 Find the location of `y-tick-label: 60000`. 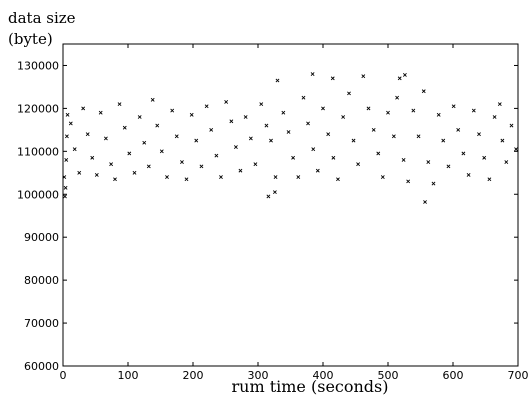

y-tick-label: 60000 is located at coordinates (41, 366).